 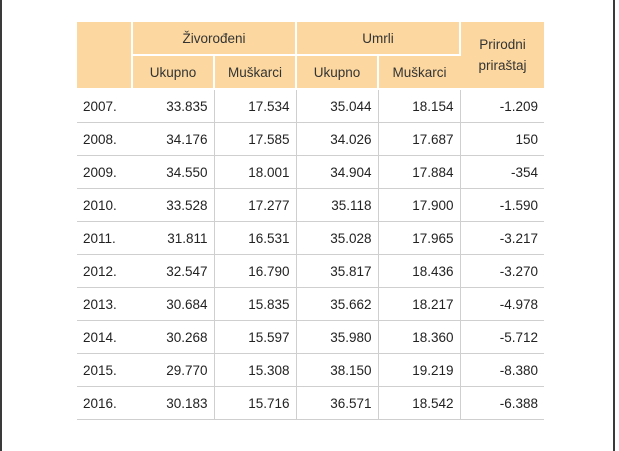 I want to click on cell-live-births-total: 34.550, so click(x=173, y=172).